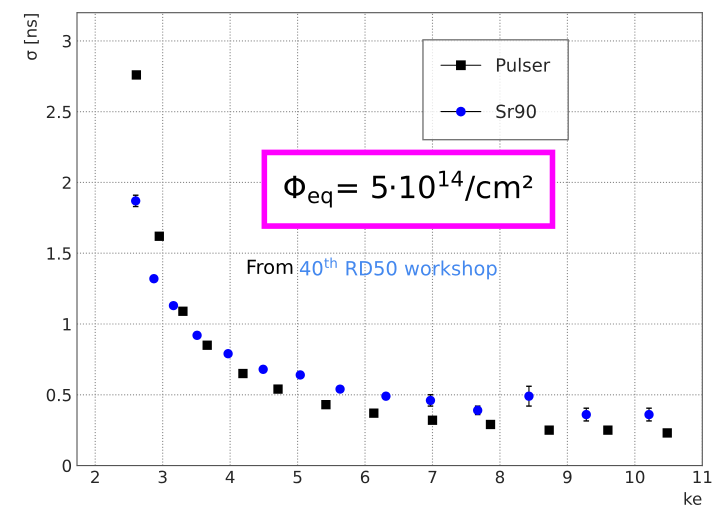 The width and height of the screenshot is (713, 506). I want to click on x-tick-label: 8, so click(500, 477).